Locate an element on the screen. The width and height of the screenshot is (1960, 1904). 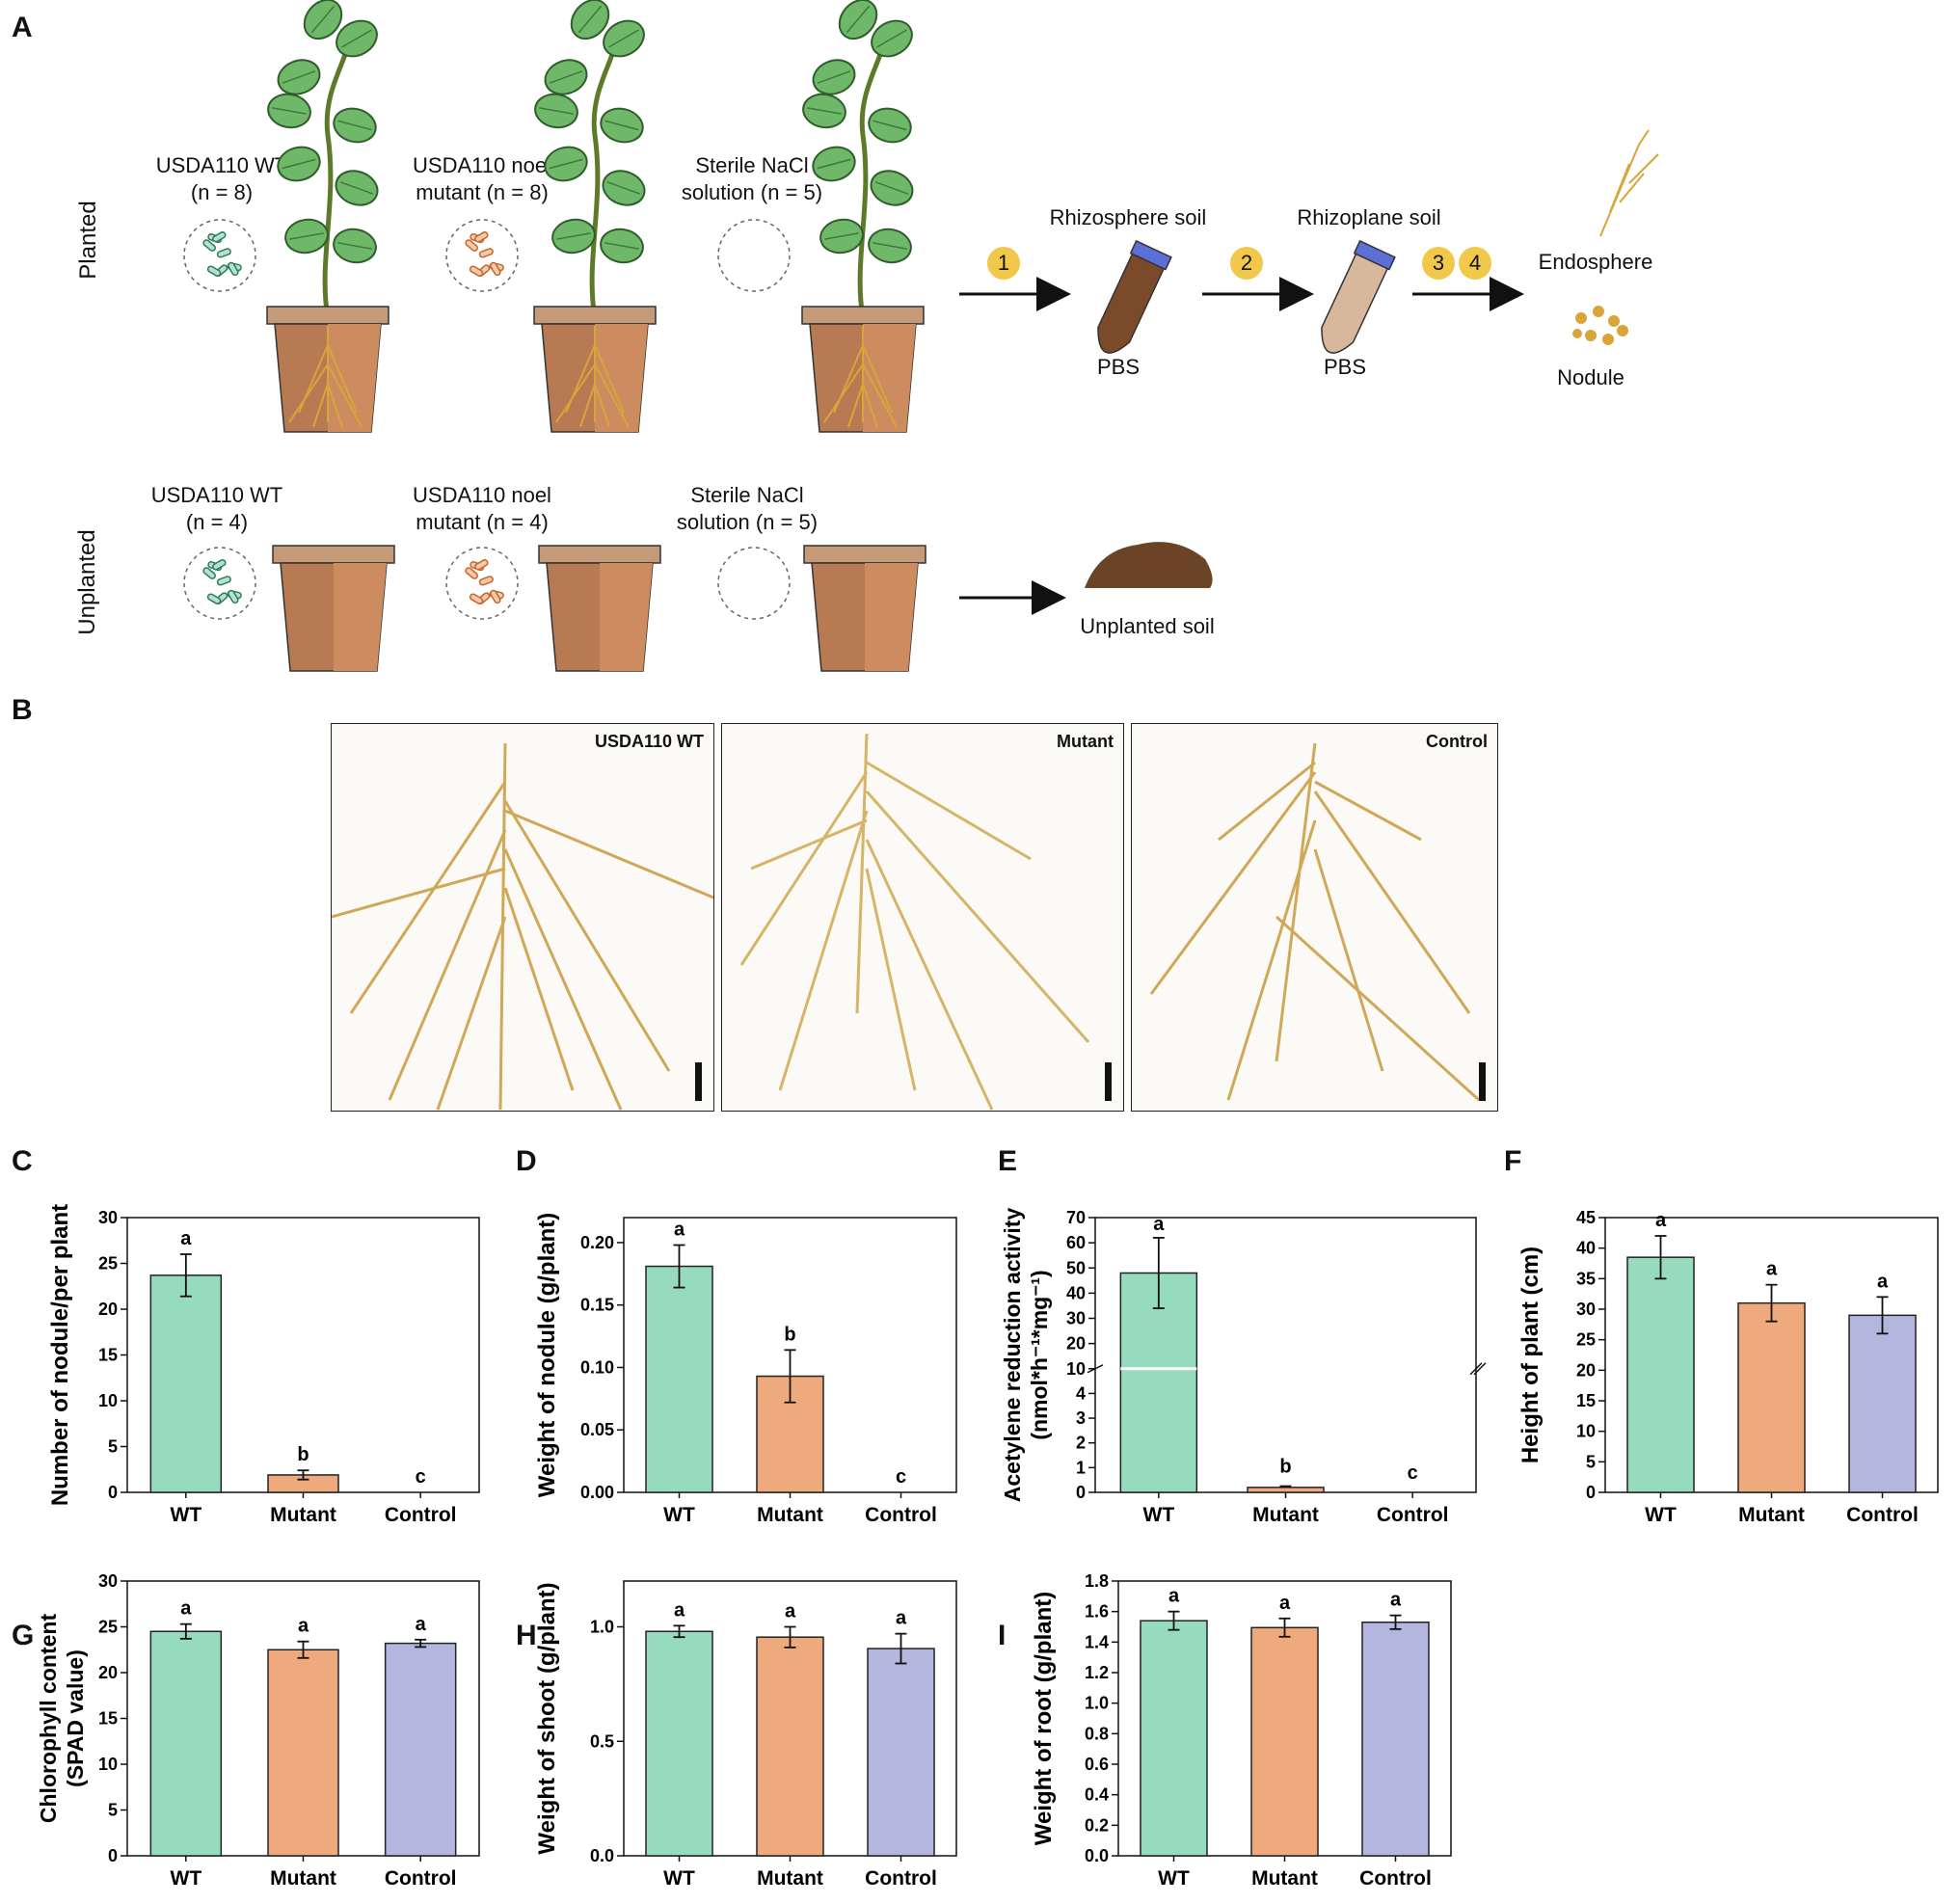
planted-wt-label: USDA110 WT (n = 8) is located at coordinates (222, 179).